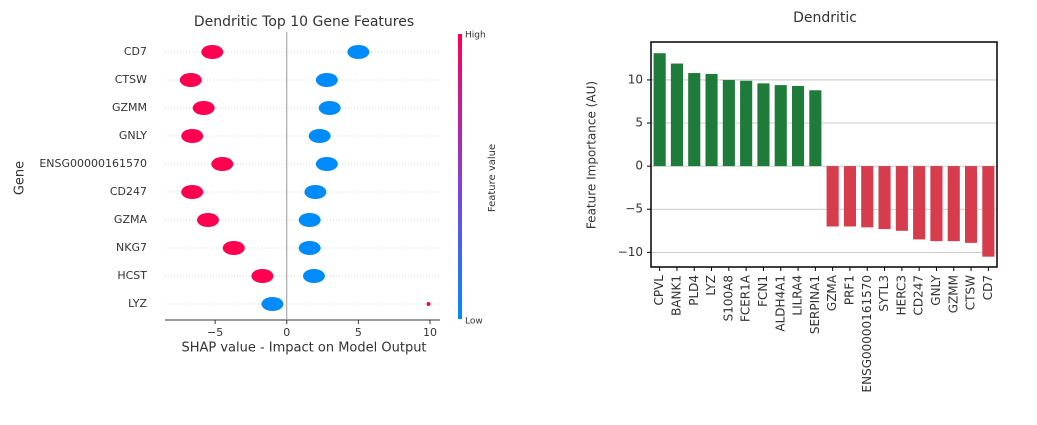 The height and width of the screenshot is (425, 1037). Describe the element at coordinates (971, 292) in the screenshot. I see `x-tick-label: CTSW` at that location.